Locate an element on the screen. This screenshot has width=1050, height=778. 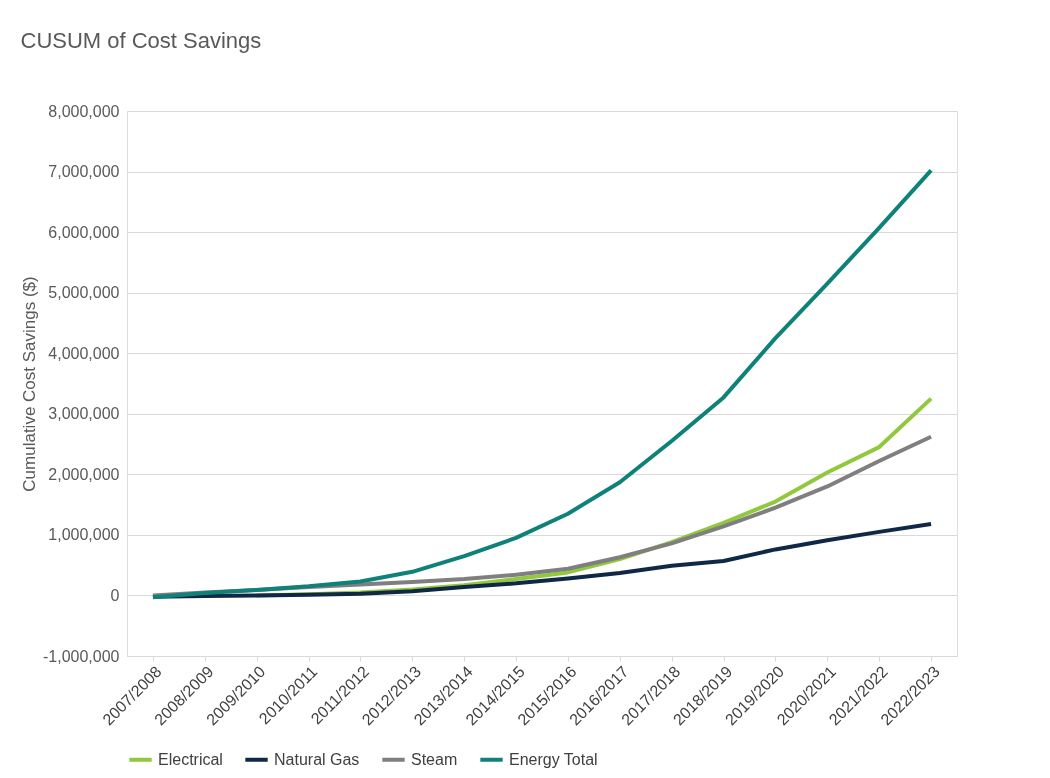
y-tick-label: 4,000,000 is located at coordinates (84, 353).